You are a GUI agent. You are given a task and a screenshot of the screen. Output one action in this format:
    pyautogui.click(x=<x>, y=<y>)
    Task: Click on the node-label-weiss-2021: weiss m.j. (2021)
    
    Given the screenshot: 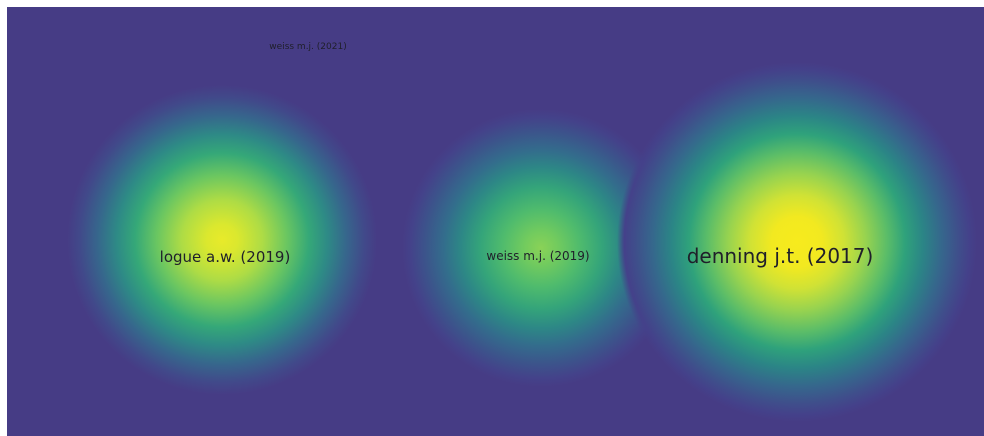 What is the action you would take?
    pyautogui.click(x=308, y=47)
    